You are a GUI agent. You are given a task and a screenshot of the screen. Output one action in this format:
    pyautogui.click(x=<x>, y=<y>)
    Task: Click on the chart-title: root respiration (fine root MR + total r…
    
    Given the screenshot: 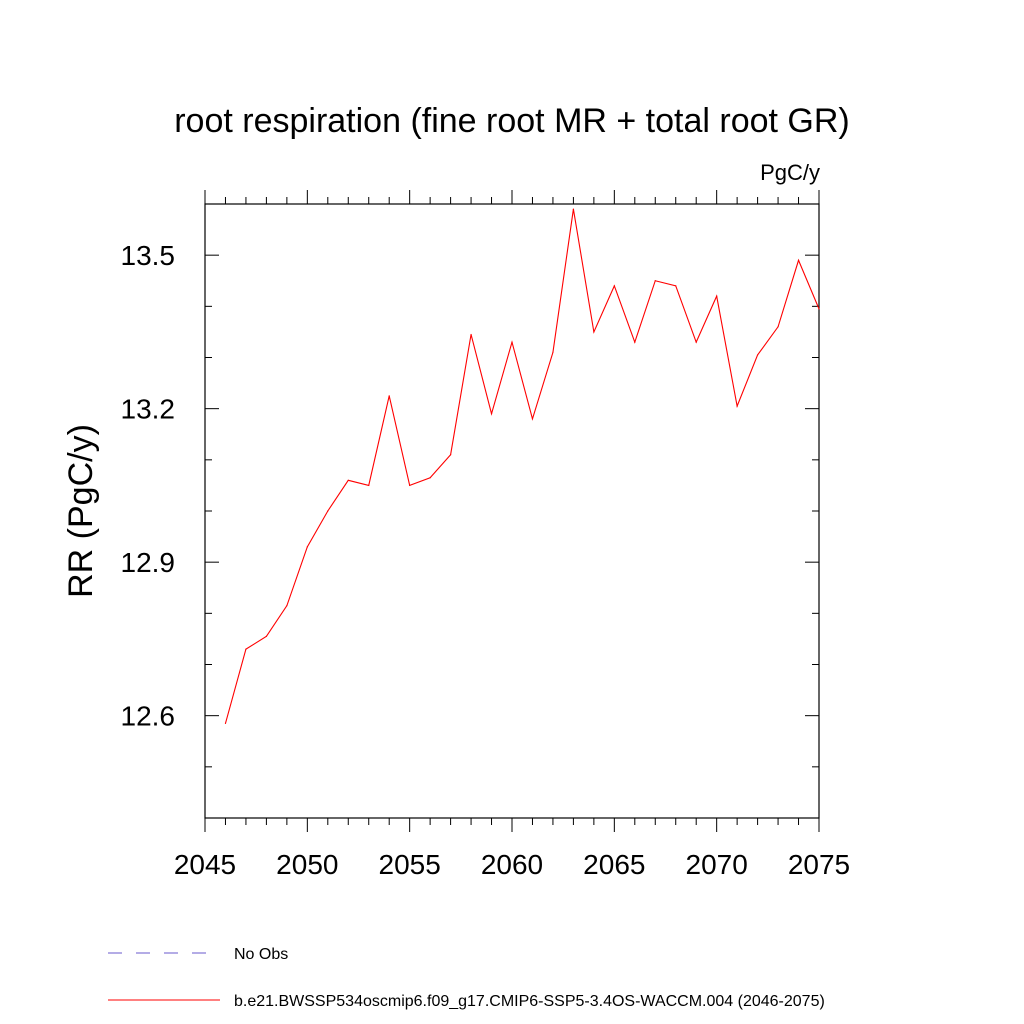 What is the action you would take?
    pyautogui.click(x=512, y=121)
    